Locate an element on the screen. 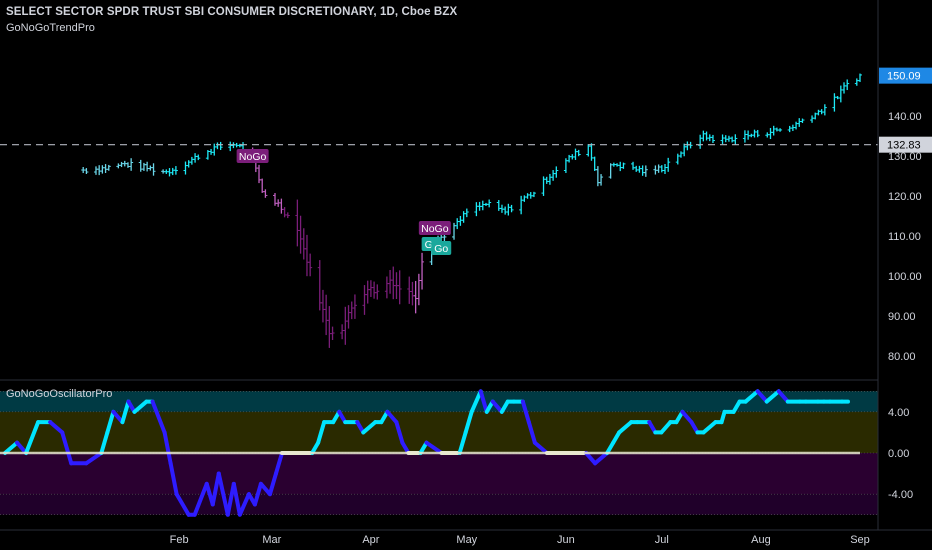 The image size is (932, 550). price-tick-label: 90.00 is located at coordinates (902, 317).